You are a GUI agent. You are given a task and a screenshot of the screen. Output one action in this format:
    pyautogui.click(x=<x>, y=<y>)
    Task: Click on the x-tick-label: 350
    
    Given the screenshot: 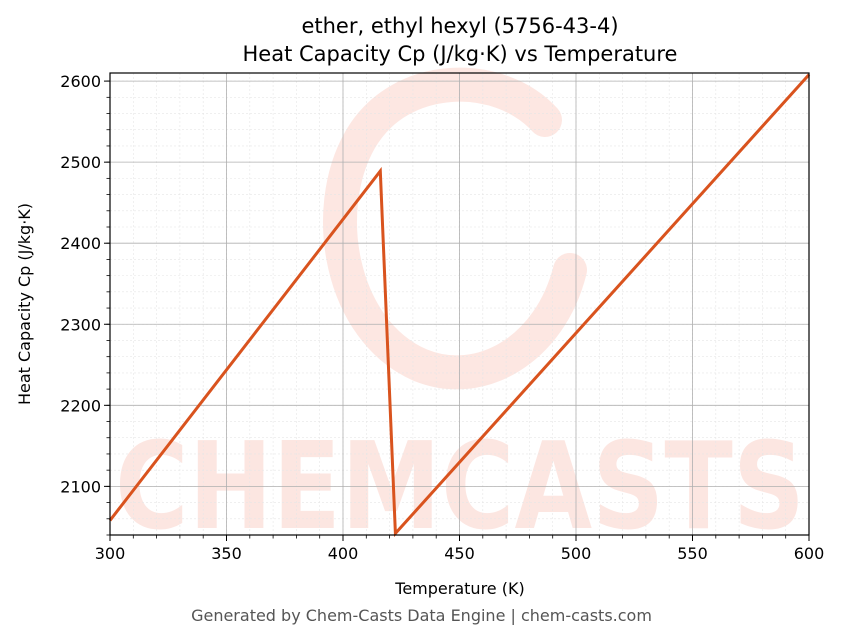 What is the action you would take?
    pyautogui.click(x=226, y=553)
    